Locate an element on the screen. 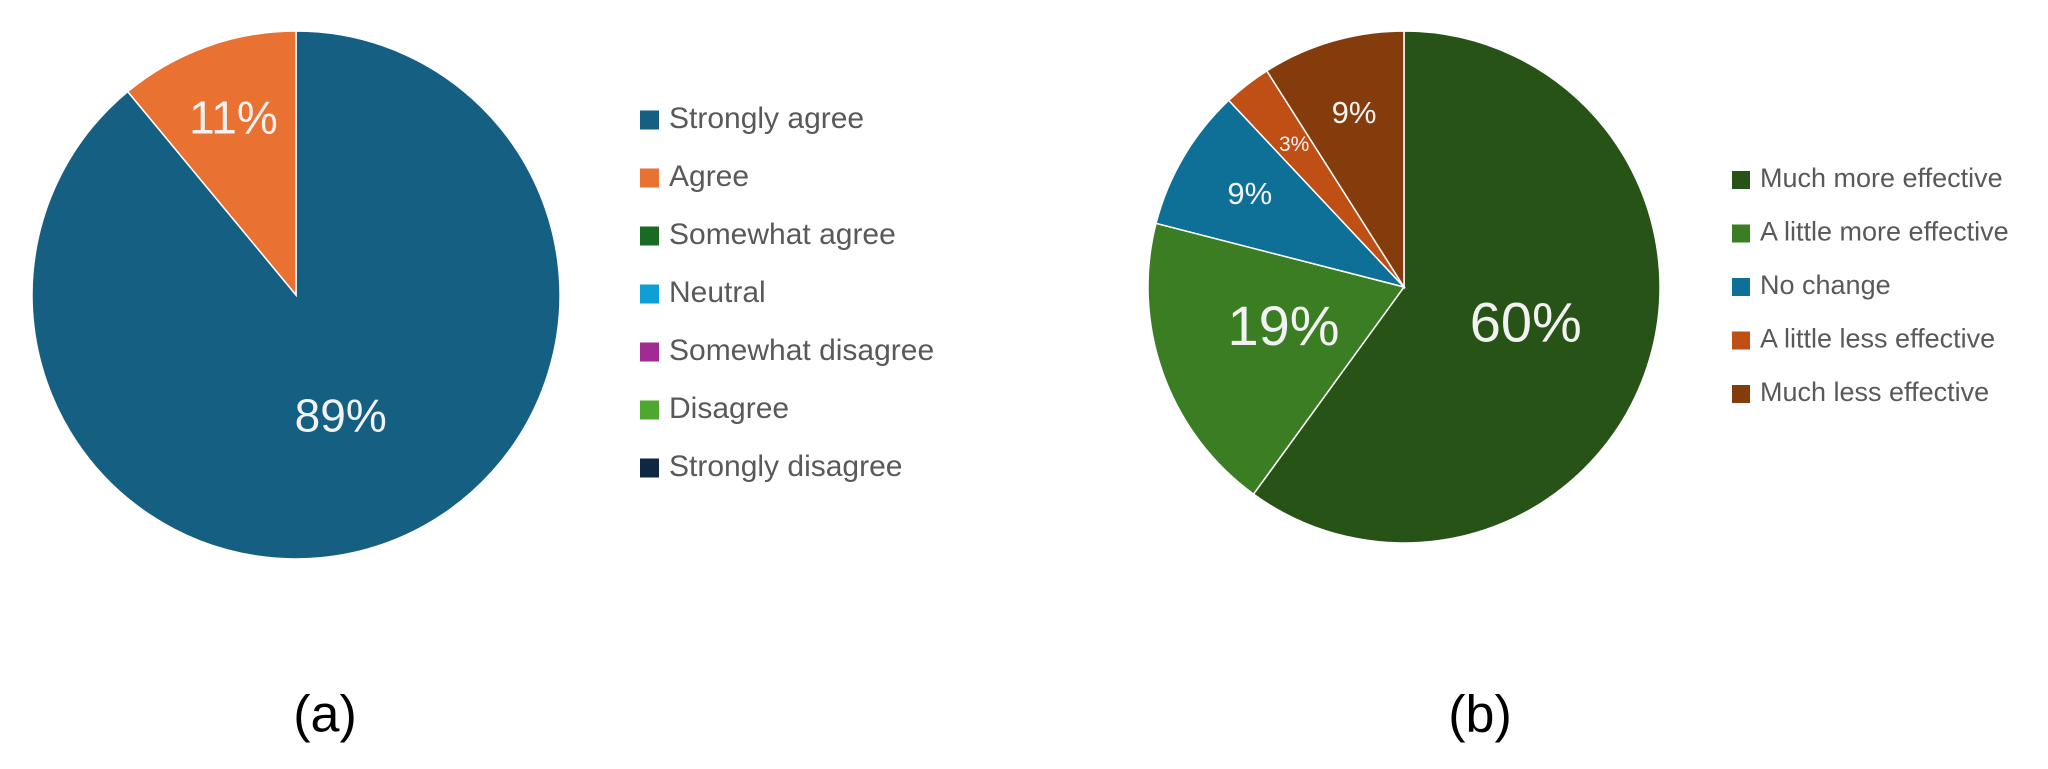 Image resolution: width=2048 pixels, height=769 pixels. caption: (a) is located at coordinates (325, 715).